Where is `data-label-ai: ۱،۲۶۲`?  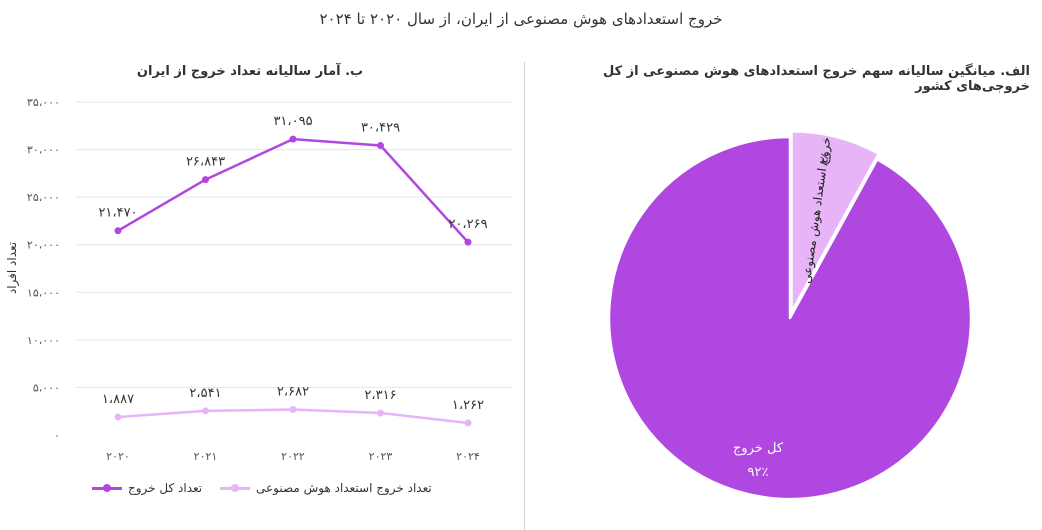 data-label-ai: ۱،۲۶۲ is located at coordinates (468, 405).